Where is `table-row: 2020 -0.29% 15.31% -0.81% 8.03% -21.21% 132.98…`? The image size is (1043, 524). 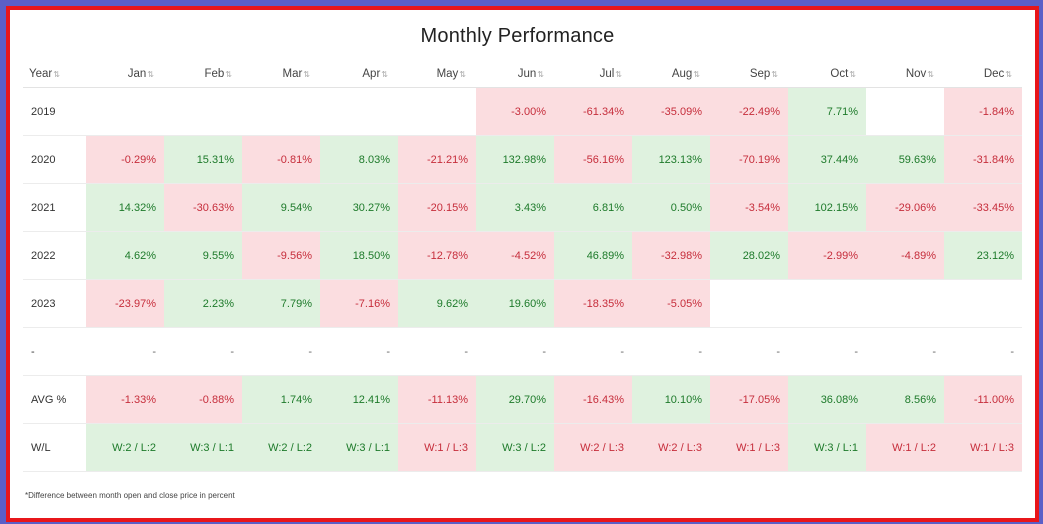
table-row: 2020 -0.29% 15.31% -0.81% 8.03% -21.21% 132.98… is located at coordinates (522, 159).